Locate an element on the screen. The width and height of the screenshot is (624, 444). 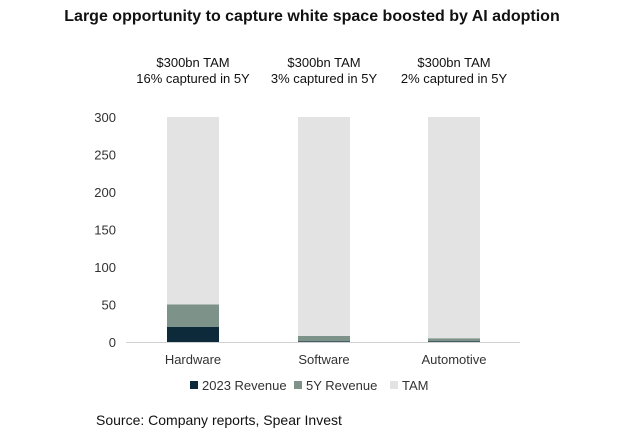
legend-label: 5Y Revenue is located at coordinates (341, 385).